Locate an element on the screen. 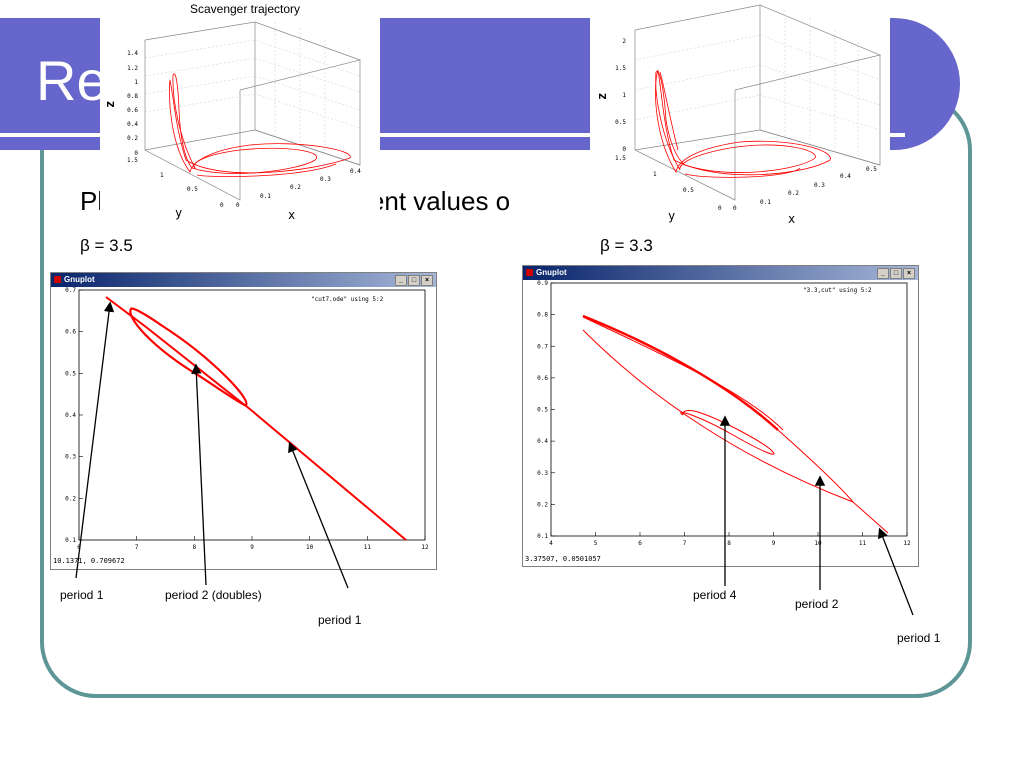 Image resolution: width=1024 pixels, height=768 pixels. x-tick-labels-left: 0 0.1 0.2 0.3 0.4 is located at coordinates (298, 188).